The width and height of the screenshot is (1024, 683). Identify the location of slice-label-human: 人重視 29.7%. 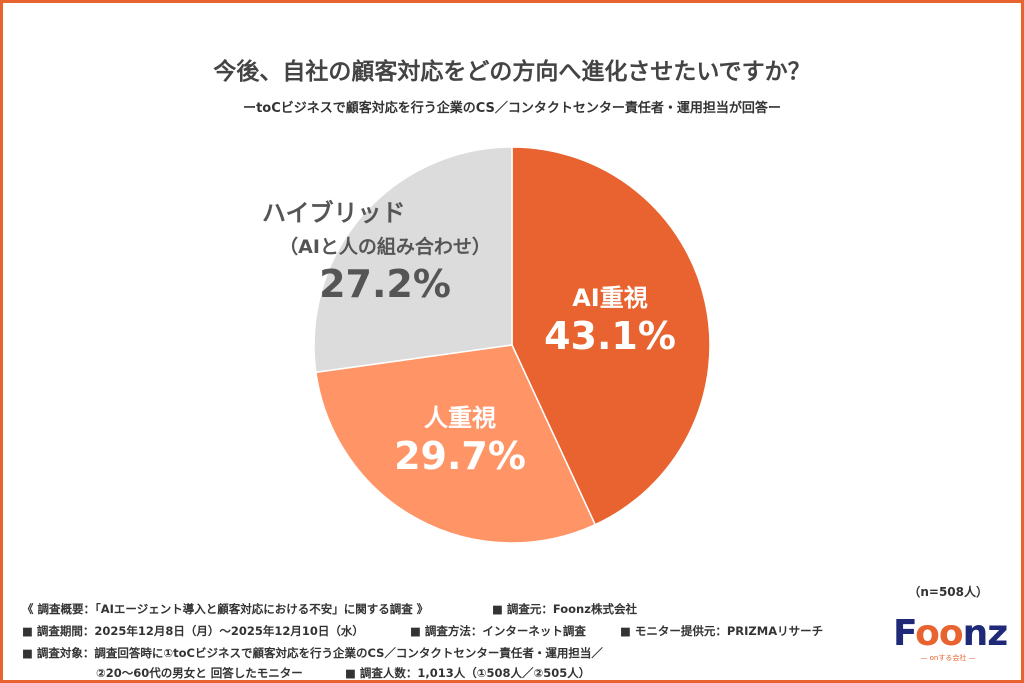
(460, 438).